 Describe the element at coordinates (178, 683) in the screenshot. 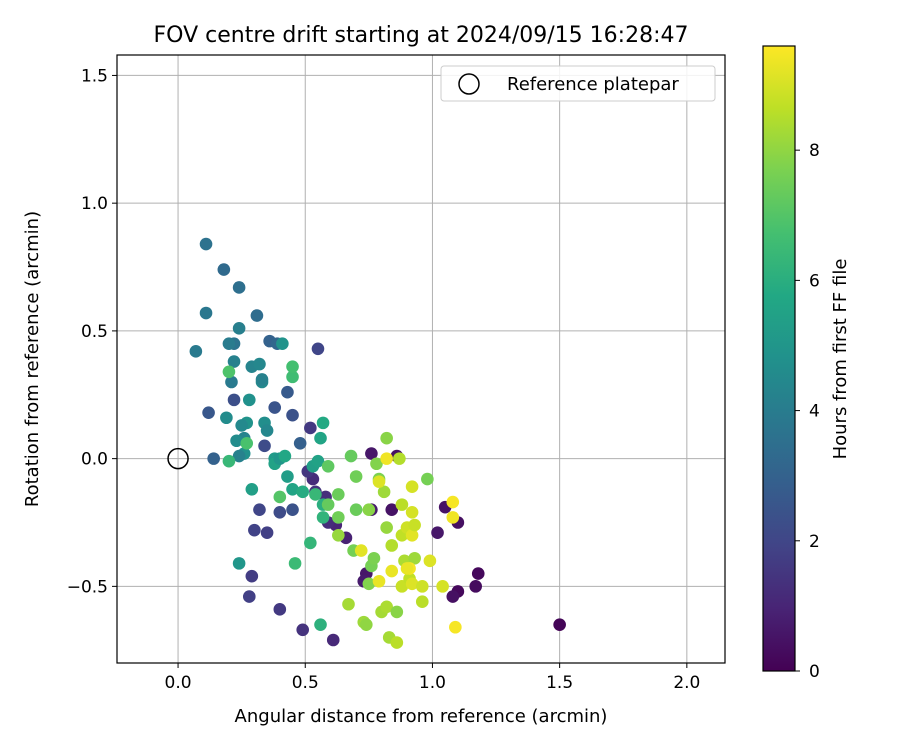

I see `x-tick-label: 0.0` at that location.